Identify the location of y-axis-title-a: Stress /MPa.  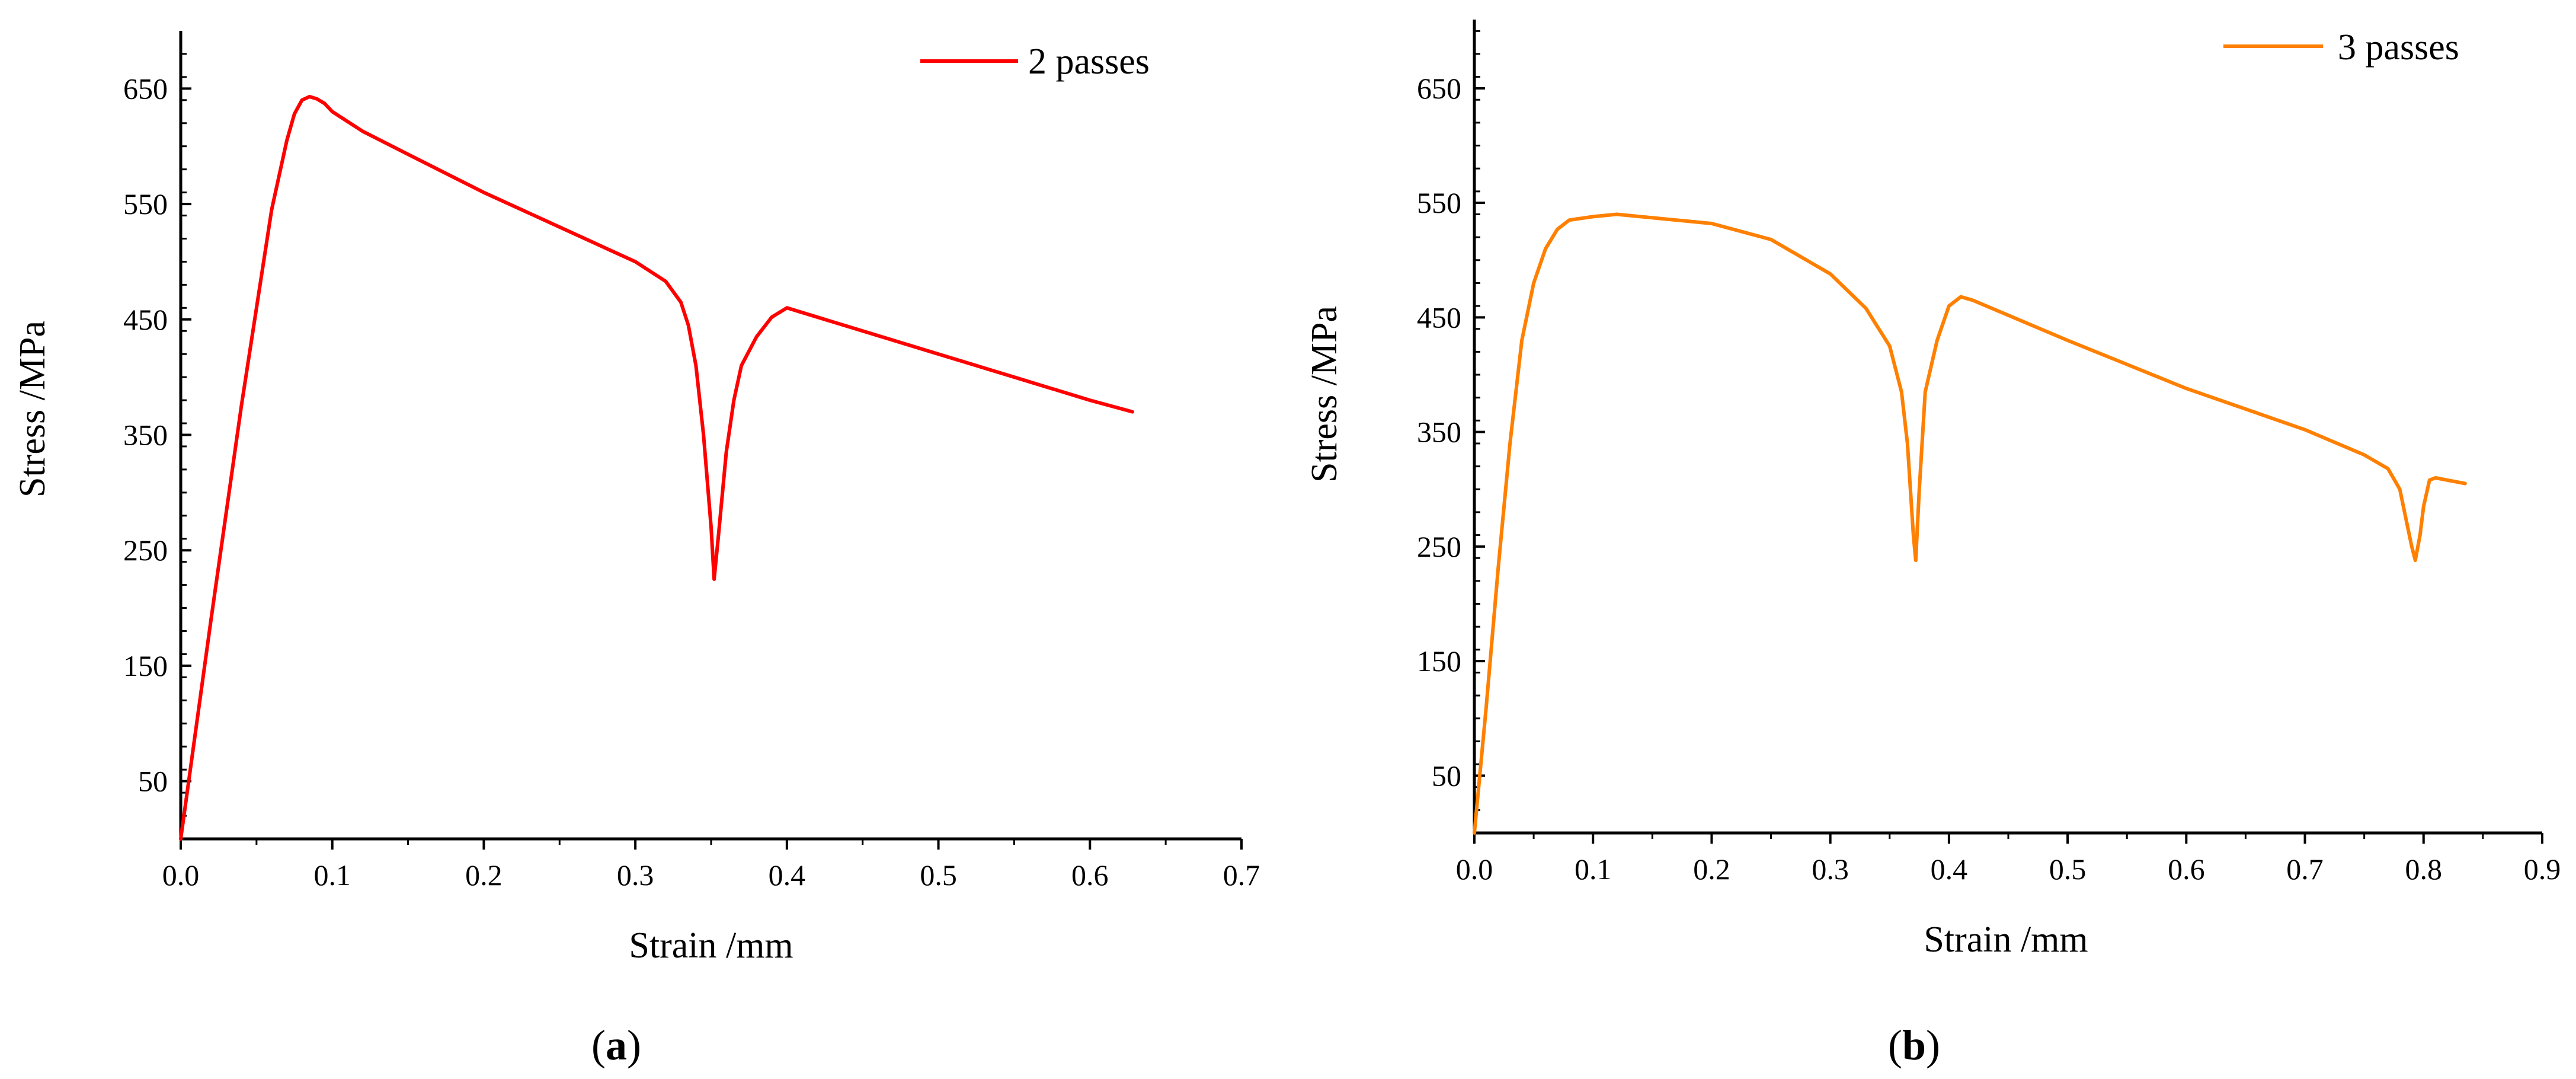
(32, 409).